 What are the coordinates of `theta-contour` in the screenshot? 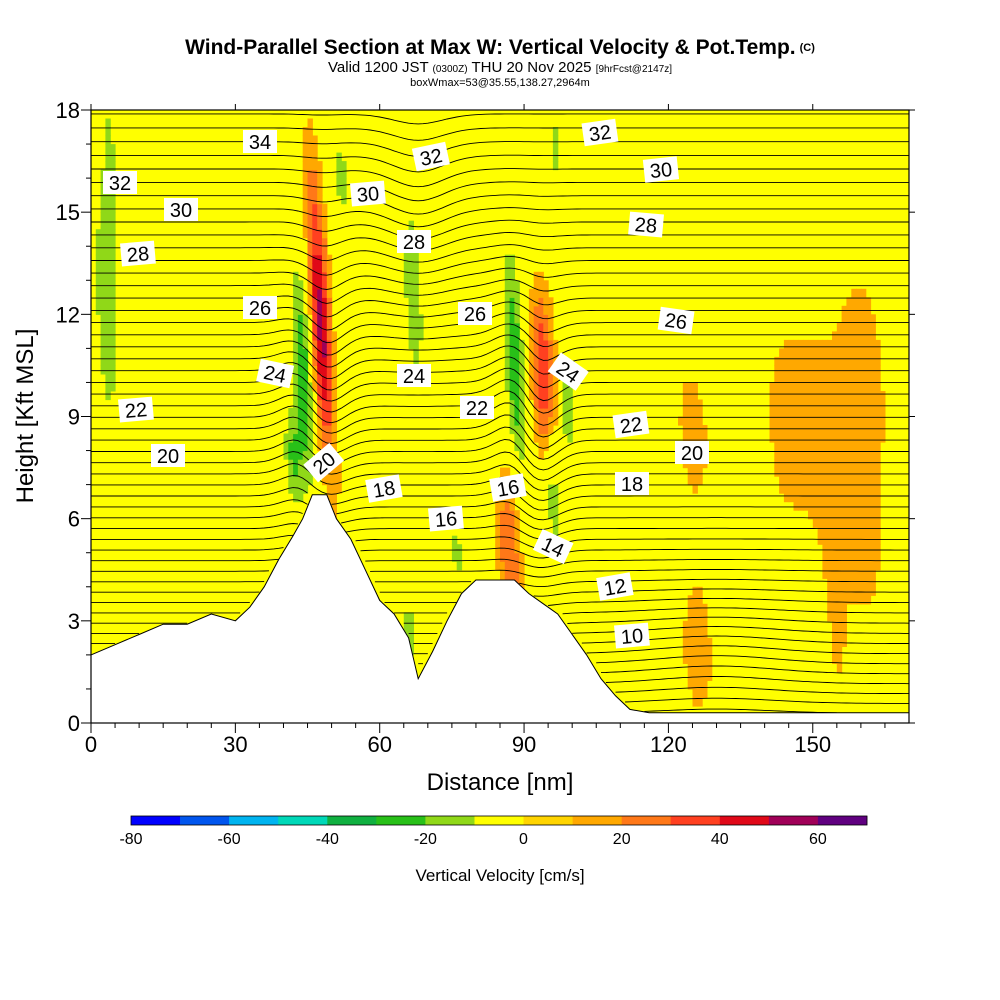 It's located at (500, 253).